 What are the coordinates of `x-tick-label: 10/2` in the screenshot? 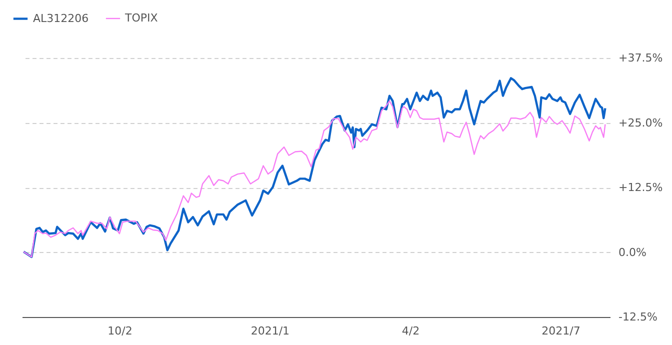 It's located at (120, 331).